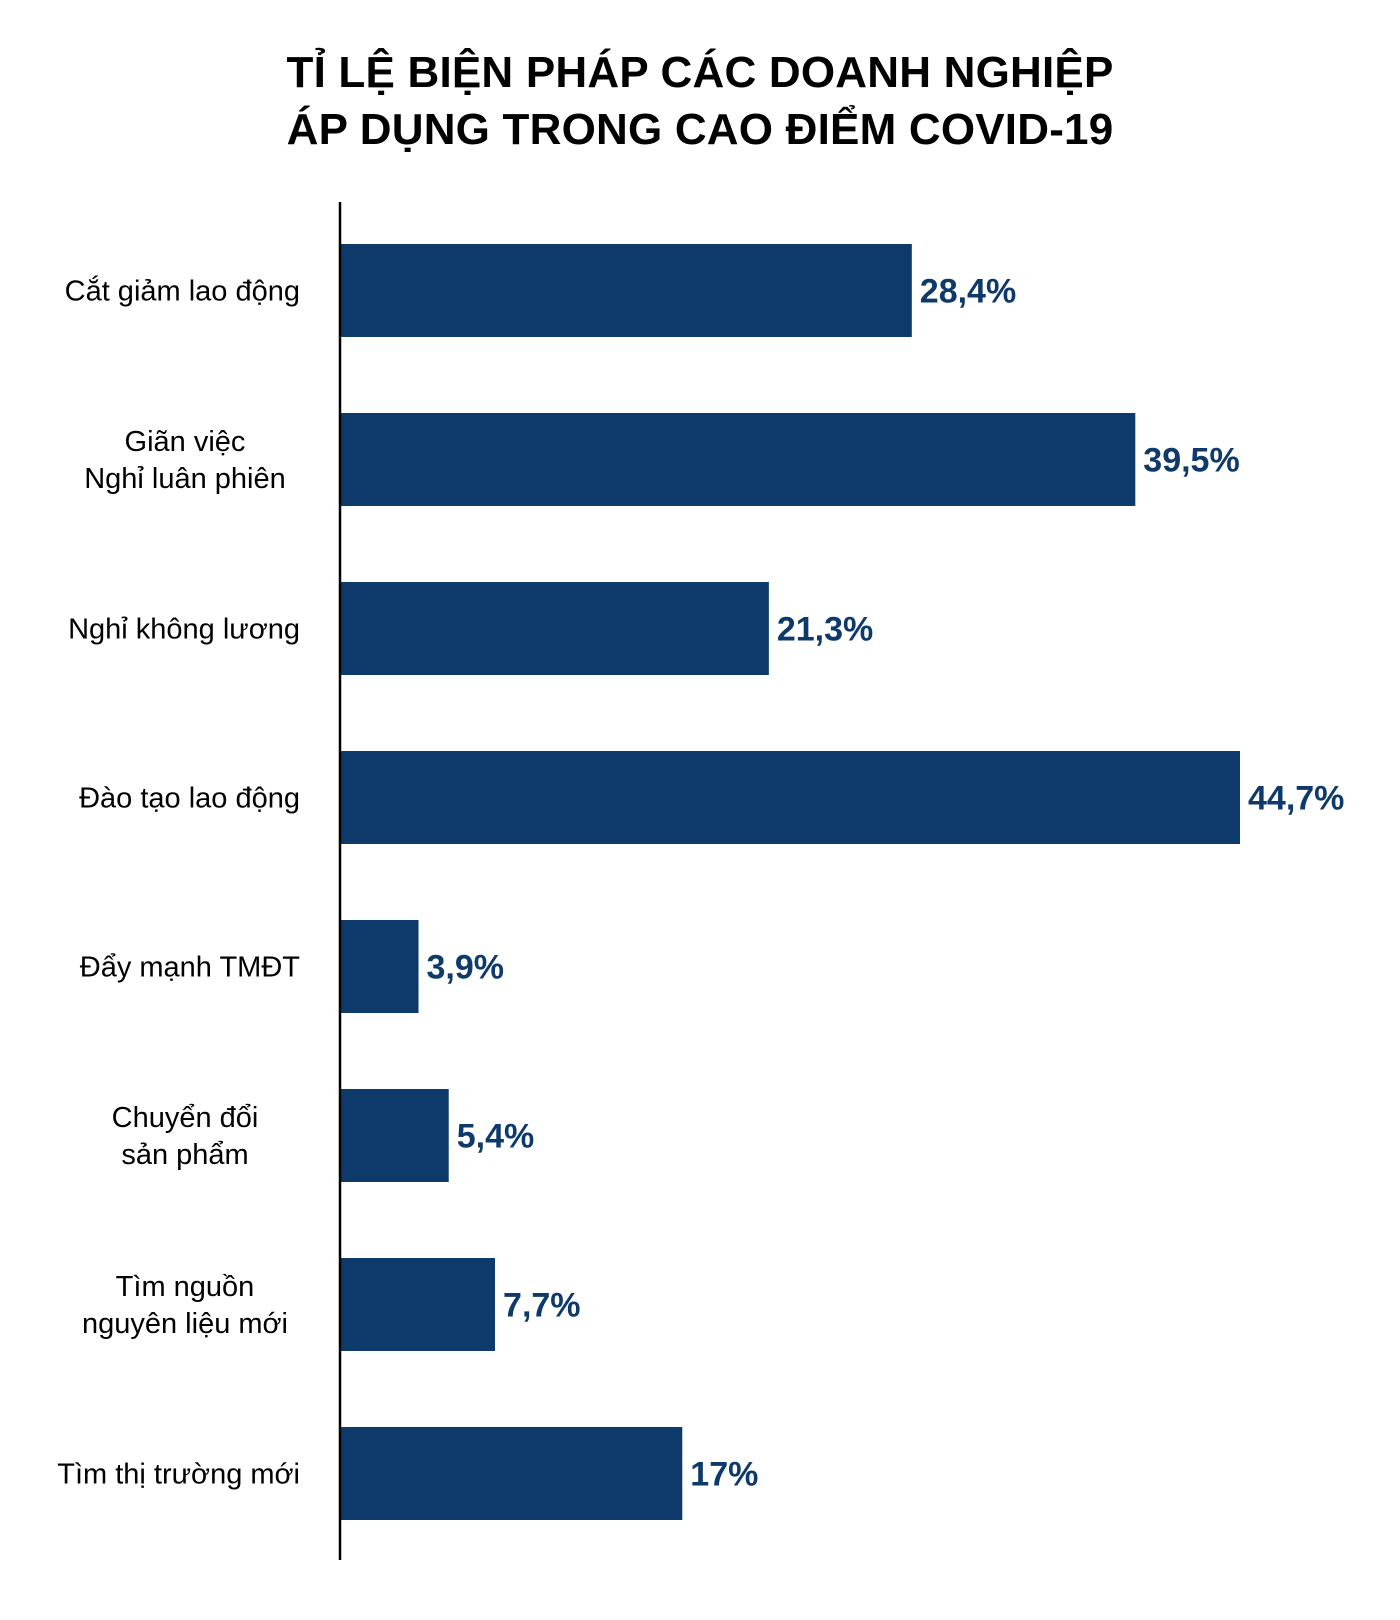 This screenshot has height=1620, width=1400. I want to click on category-label-4: Đẩy mạnh TMĐT, so click(190, 968).